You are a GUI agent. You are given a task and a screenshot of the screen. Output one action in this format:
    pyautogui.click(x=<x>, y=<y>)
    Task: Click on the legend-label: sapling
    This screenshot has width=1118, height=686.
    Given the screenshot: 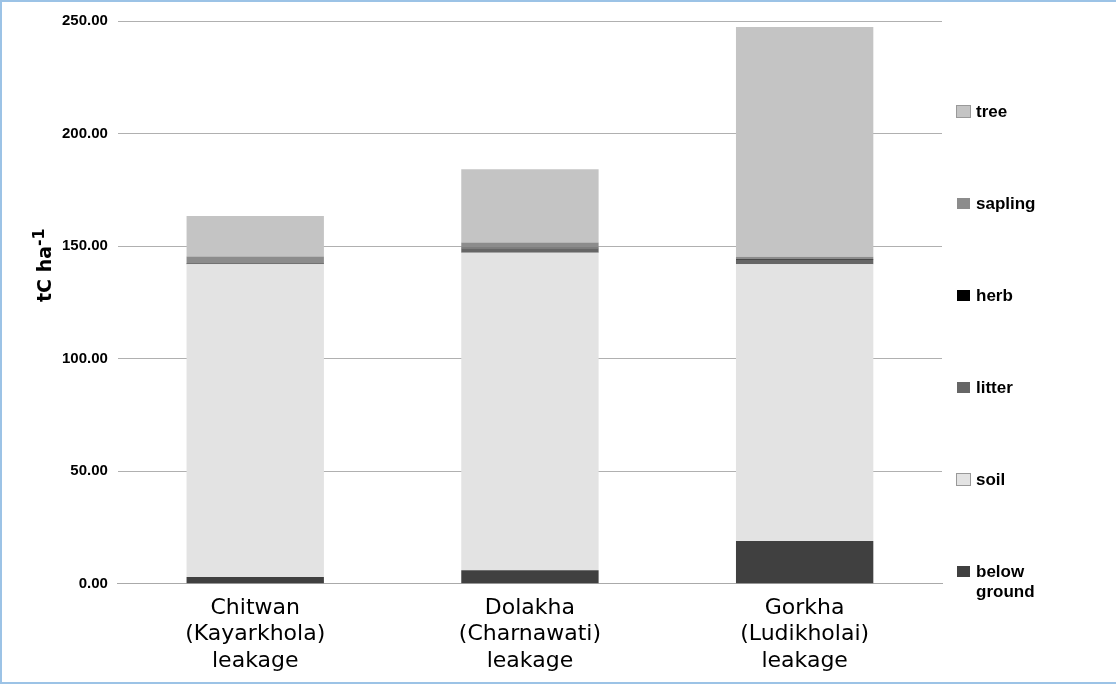 What is the action you would take?
    pyautogui.click(x=1006, y=204)
    